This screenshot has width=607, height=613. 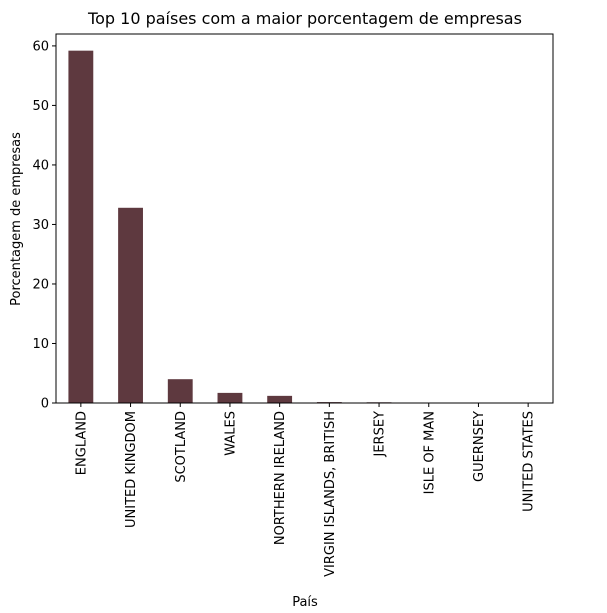 What do you see at coordinates (16, 219) in the screenshot?
I see `y-axis-label: Porcentagem de empresas` at bounding box center [16, 219].